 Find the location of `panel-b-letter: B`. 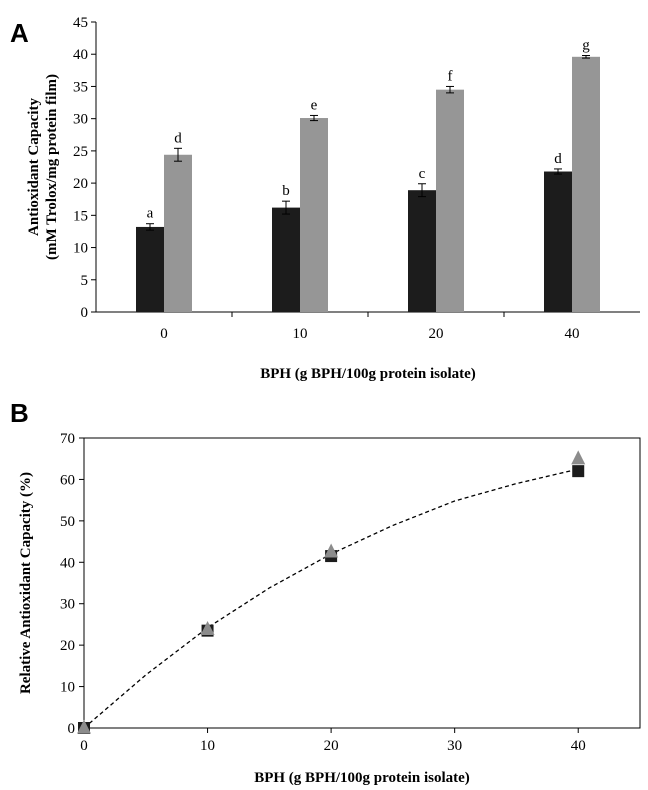

panel-b-letter: B is located at coordinates (19, 413).